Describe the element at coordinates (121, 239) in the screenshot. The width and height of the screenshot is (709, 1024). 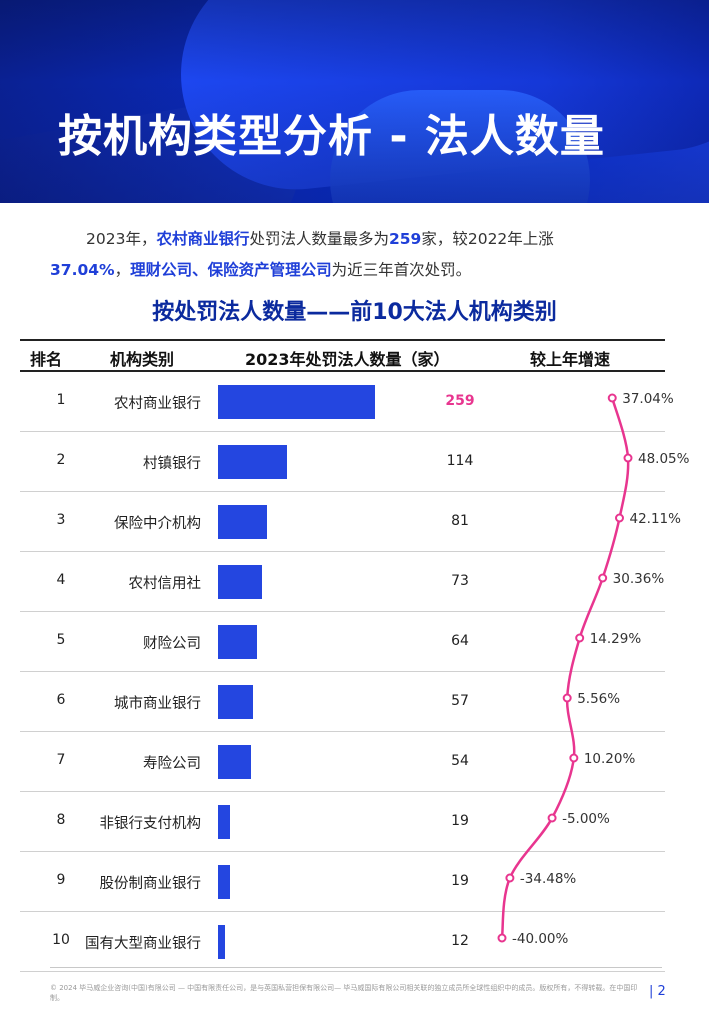
I see `intro-text: 2023年，` at that location.